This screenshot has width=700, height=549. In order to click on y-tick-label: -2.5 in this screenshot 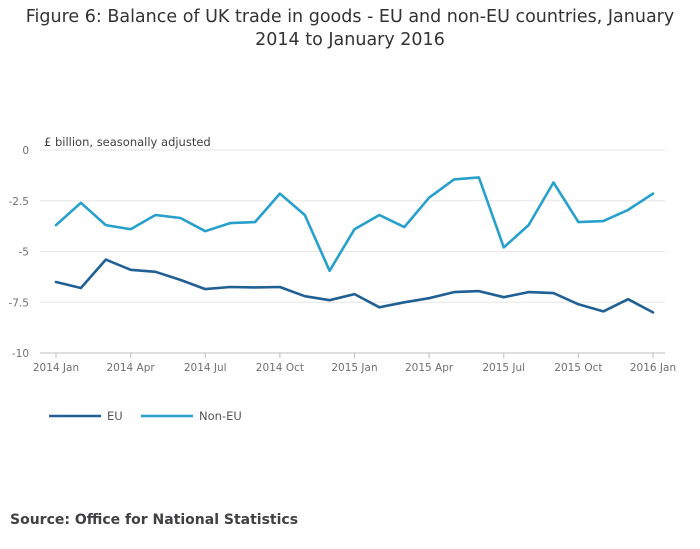, I will do `click(19, 202)`.